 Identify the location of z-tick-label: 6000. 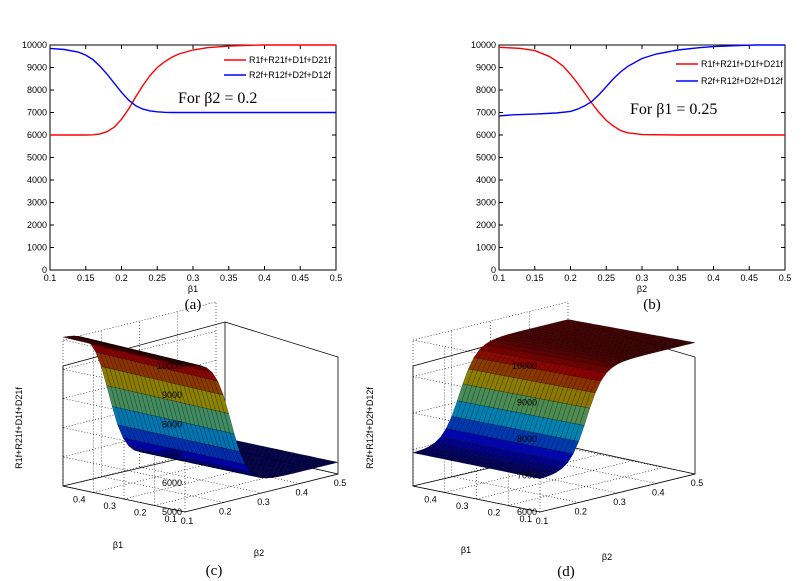
(172, 483).